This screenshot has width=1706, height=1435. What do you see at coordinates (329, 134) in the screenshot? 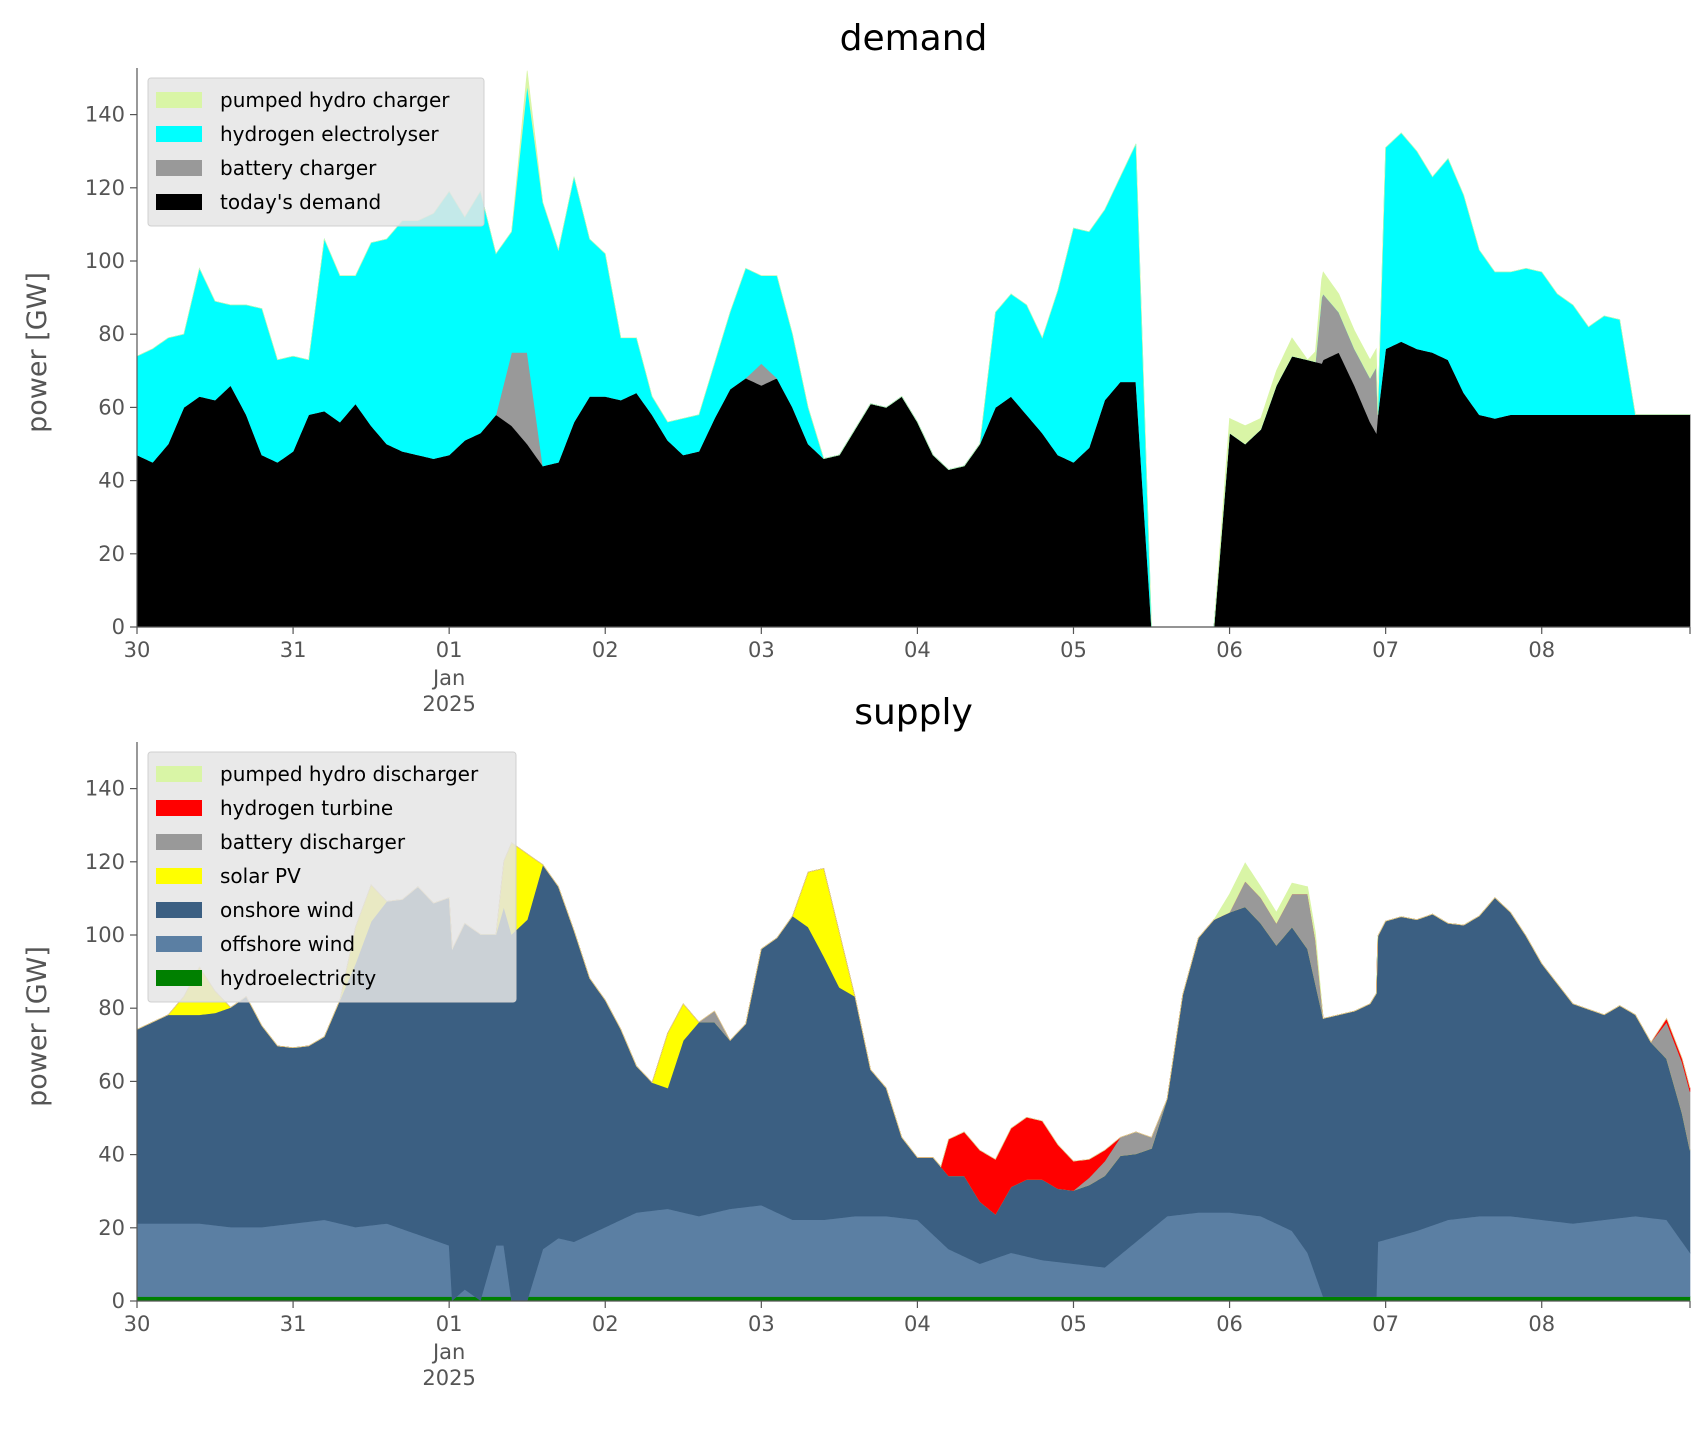
I see `legend-label: hydrogen electrolyser` at bounding box center [329, 134].